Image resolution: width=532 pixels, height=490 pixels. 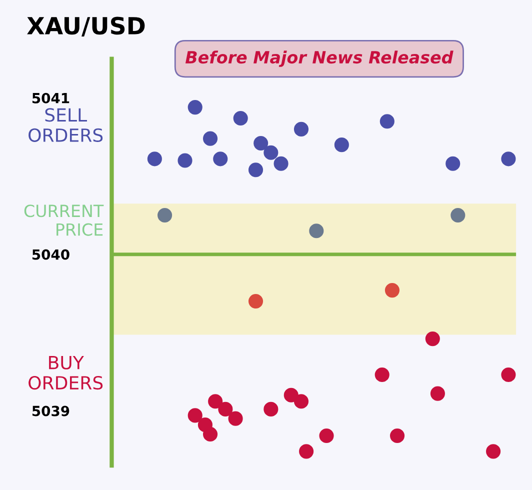 I want to click on text: SELL ORDERS, so click(x=65, y=125).